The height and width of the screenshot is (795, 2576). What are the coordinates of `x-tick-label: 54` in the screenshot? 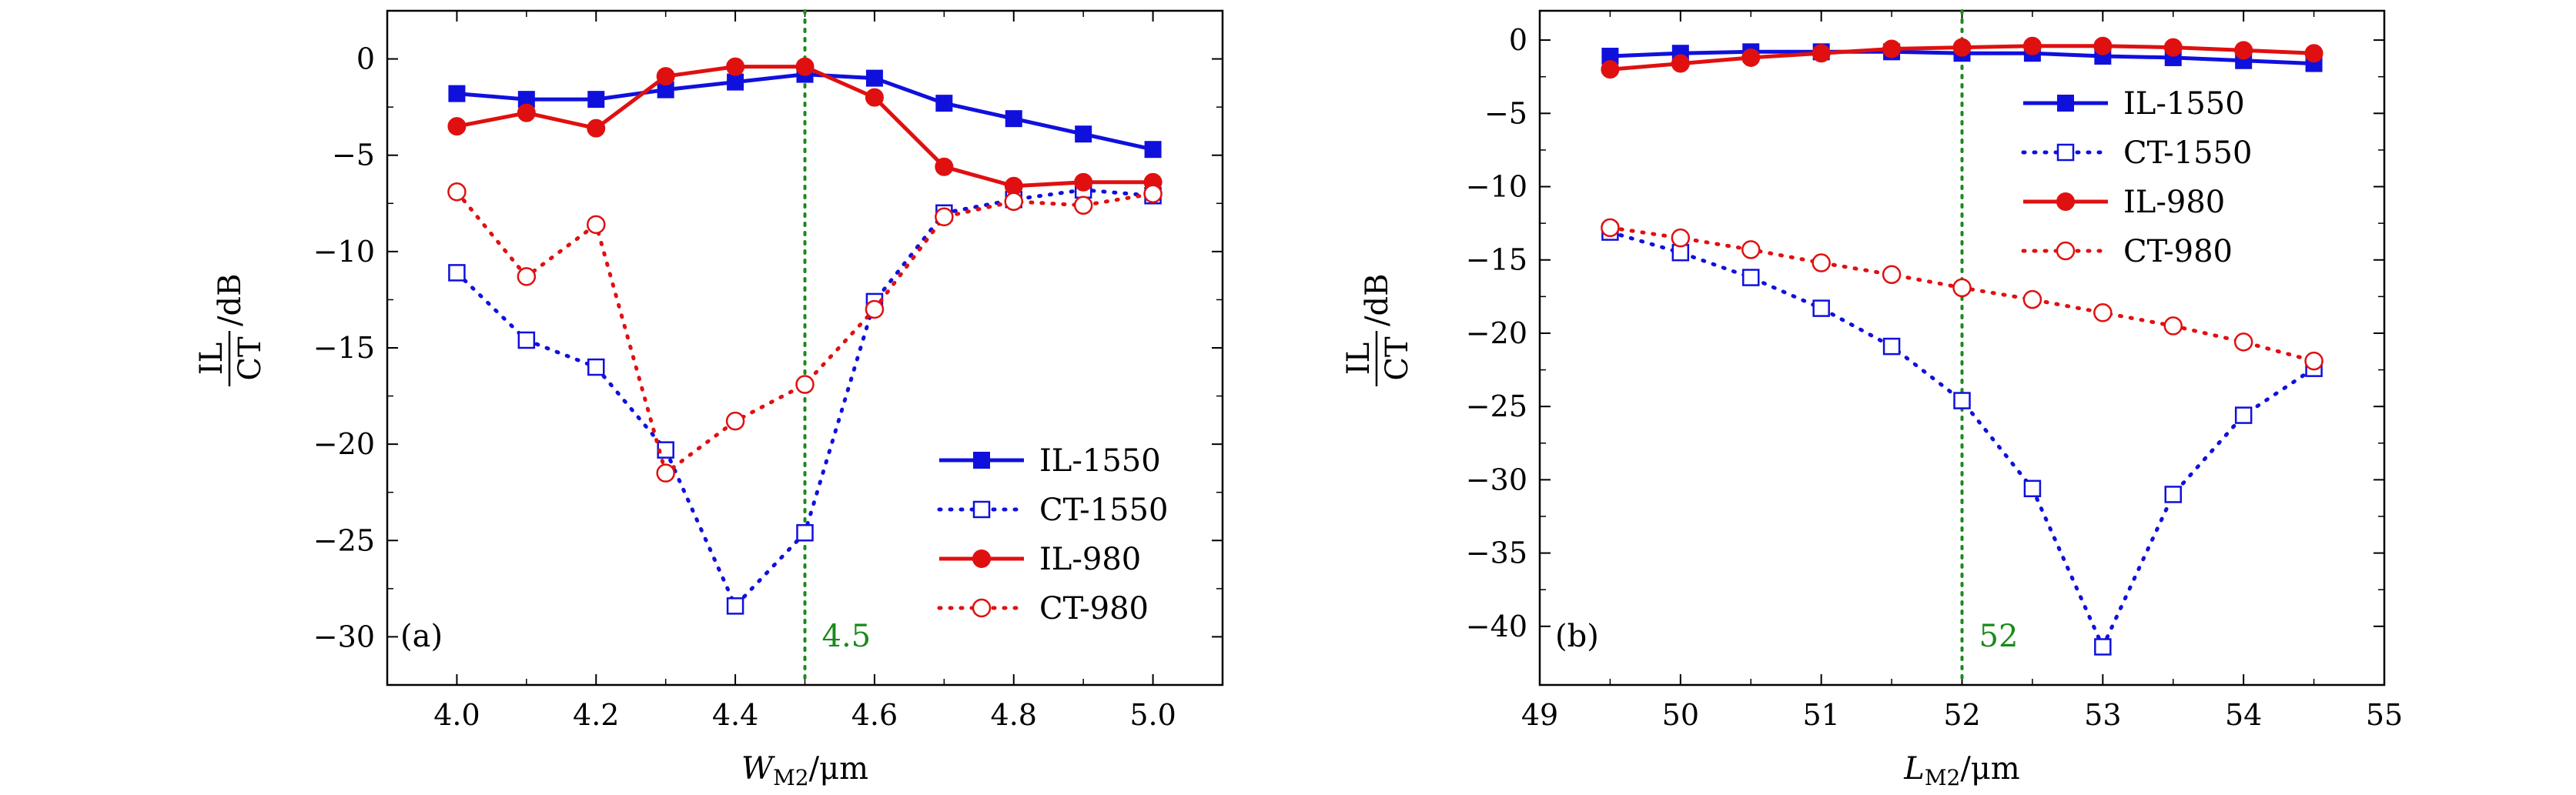 It's located at (2243, 715).